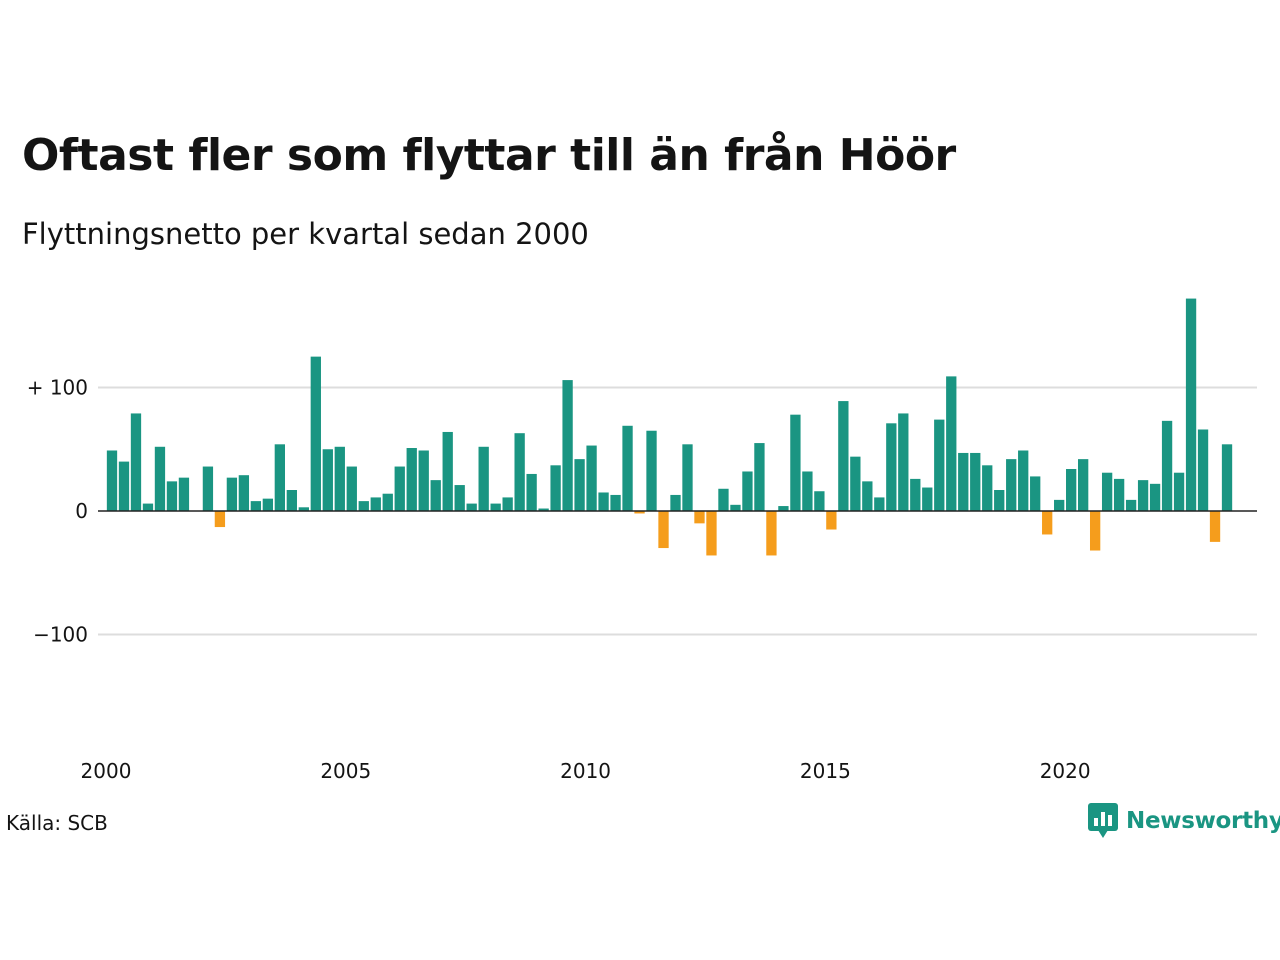  What do you see at coordinates (57, 388) in the screenshot?
I see `y-tick-label: + 100` at bounding box center [57, 388].